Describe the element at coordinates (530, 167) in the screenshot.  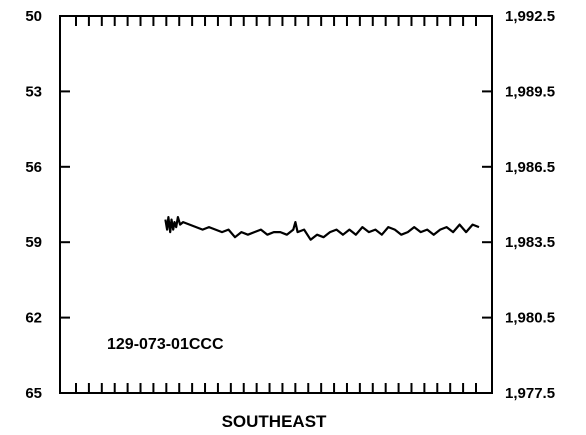
I see `right-tick-label: 1,986.5` at that location.